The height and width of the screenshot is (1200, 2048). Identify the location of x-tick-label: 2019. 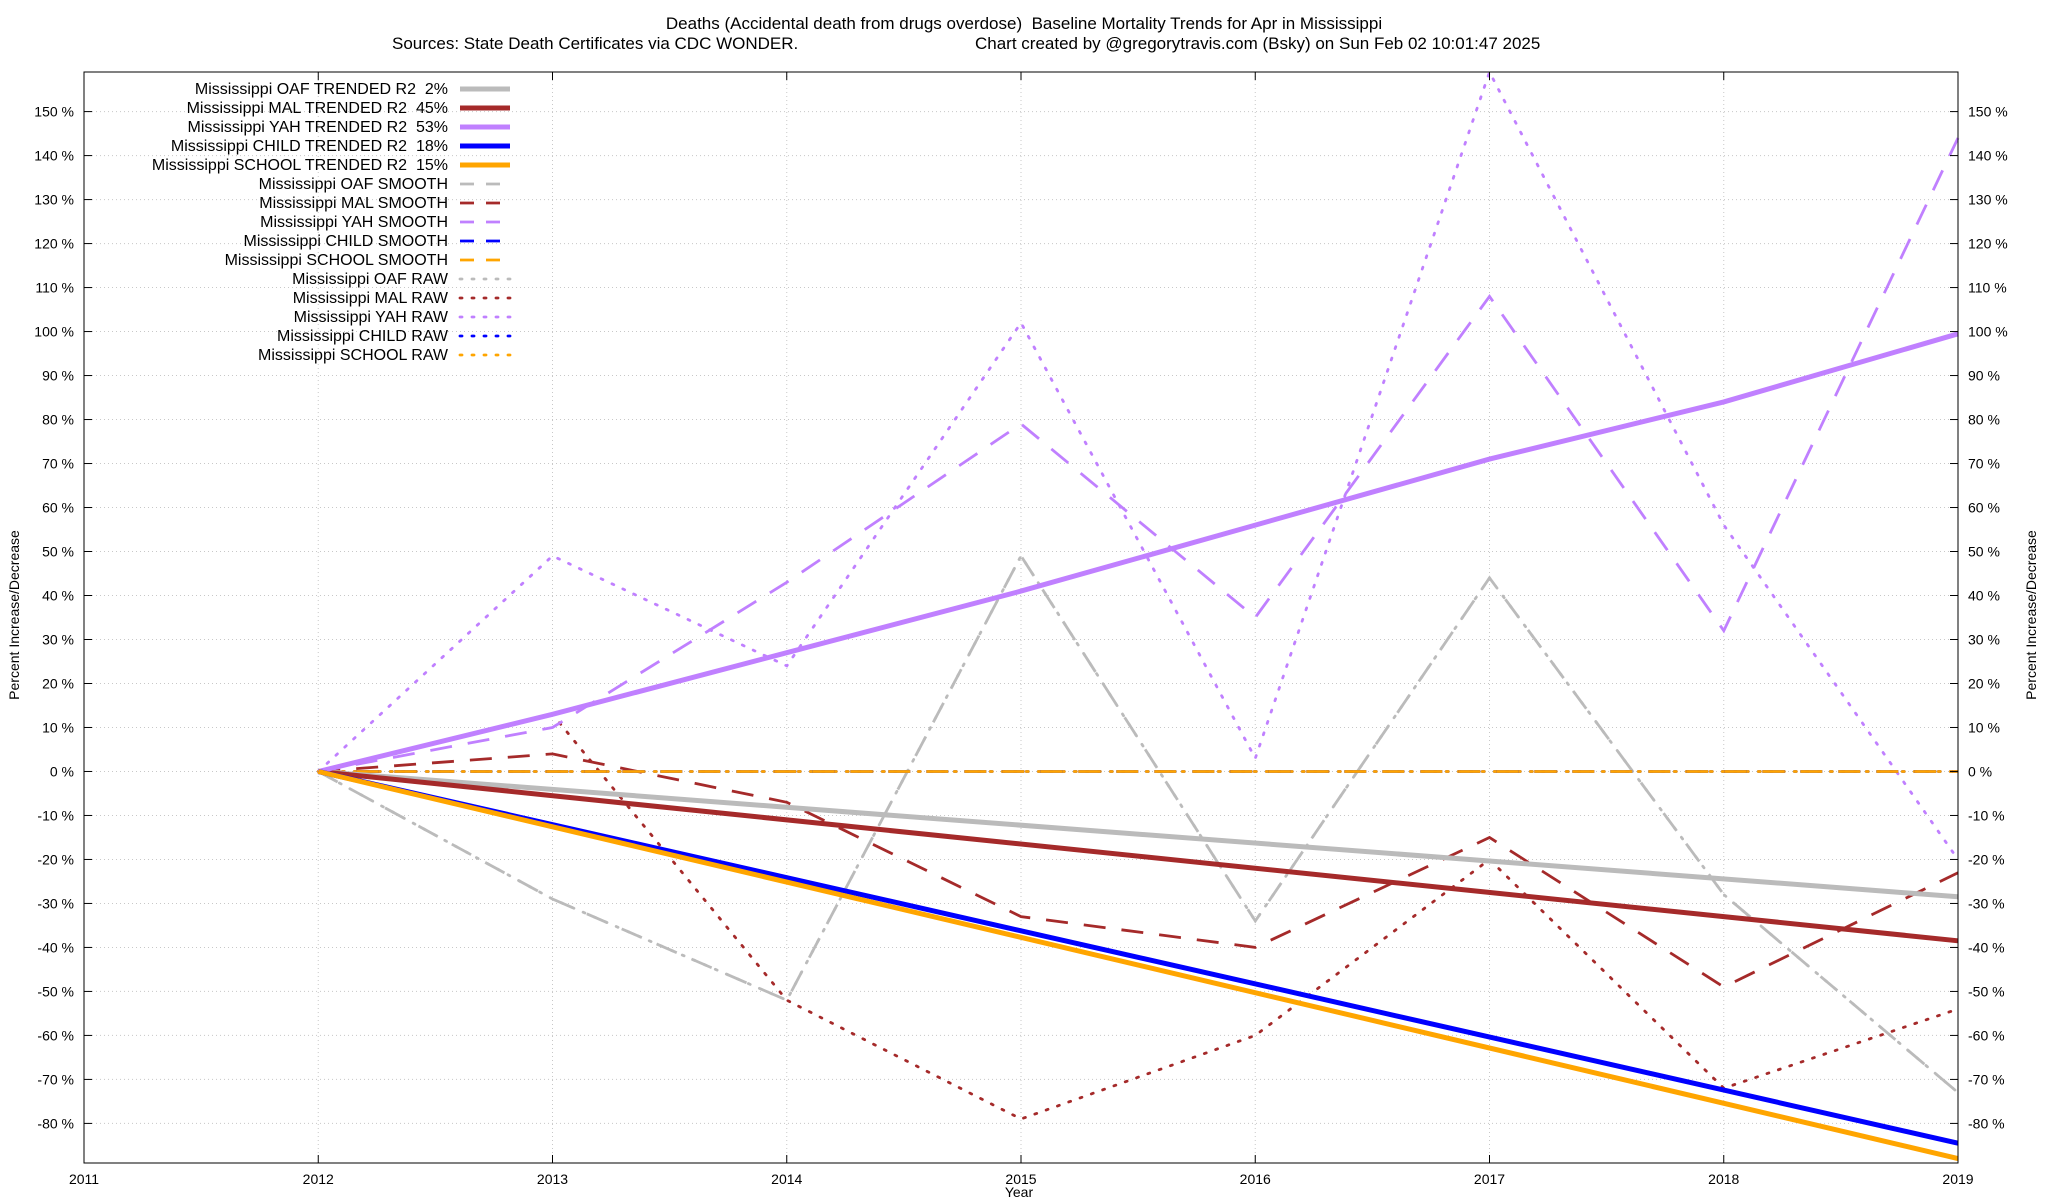
(1957, 1179).